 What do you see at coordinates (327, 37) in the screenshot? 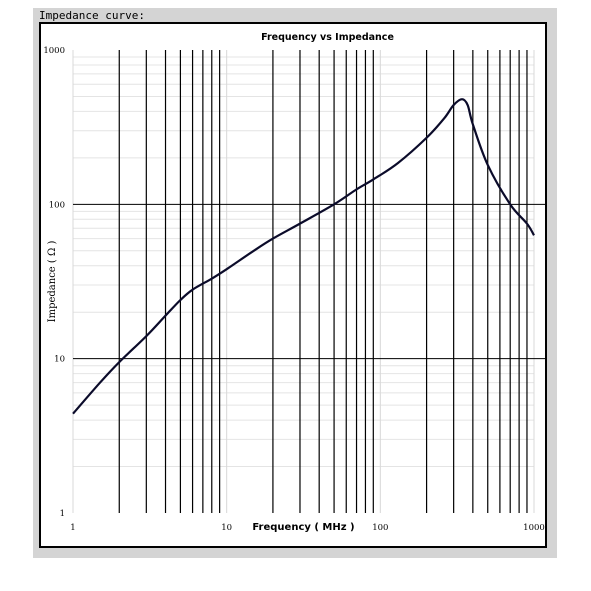
I see `chart-title: Frequency vs Impedance` at bounding box center [327, 37].